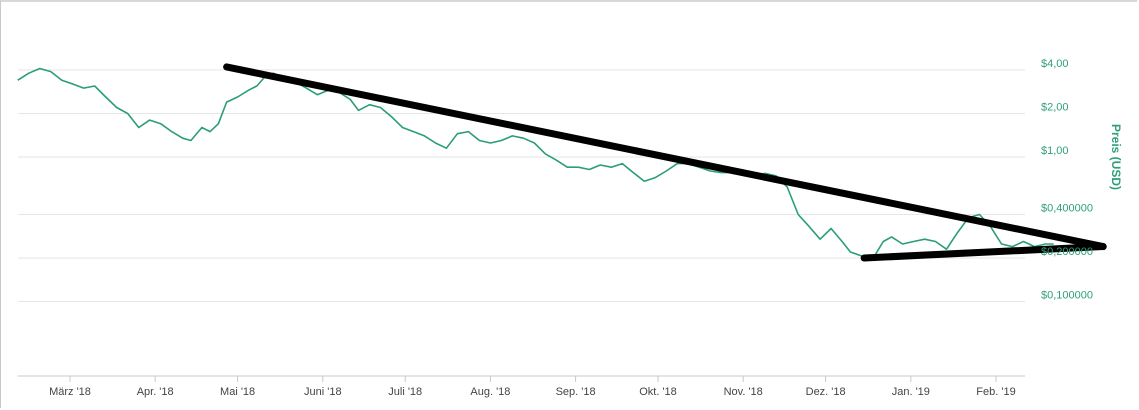 This screenshot has width=1139, height=410. What do you see at coordinates (1067, 252) in the screenshot?
I see `y-tick-label: $0,200000` at bounding box center [1067, 252].